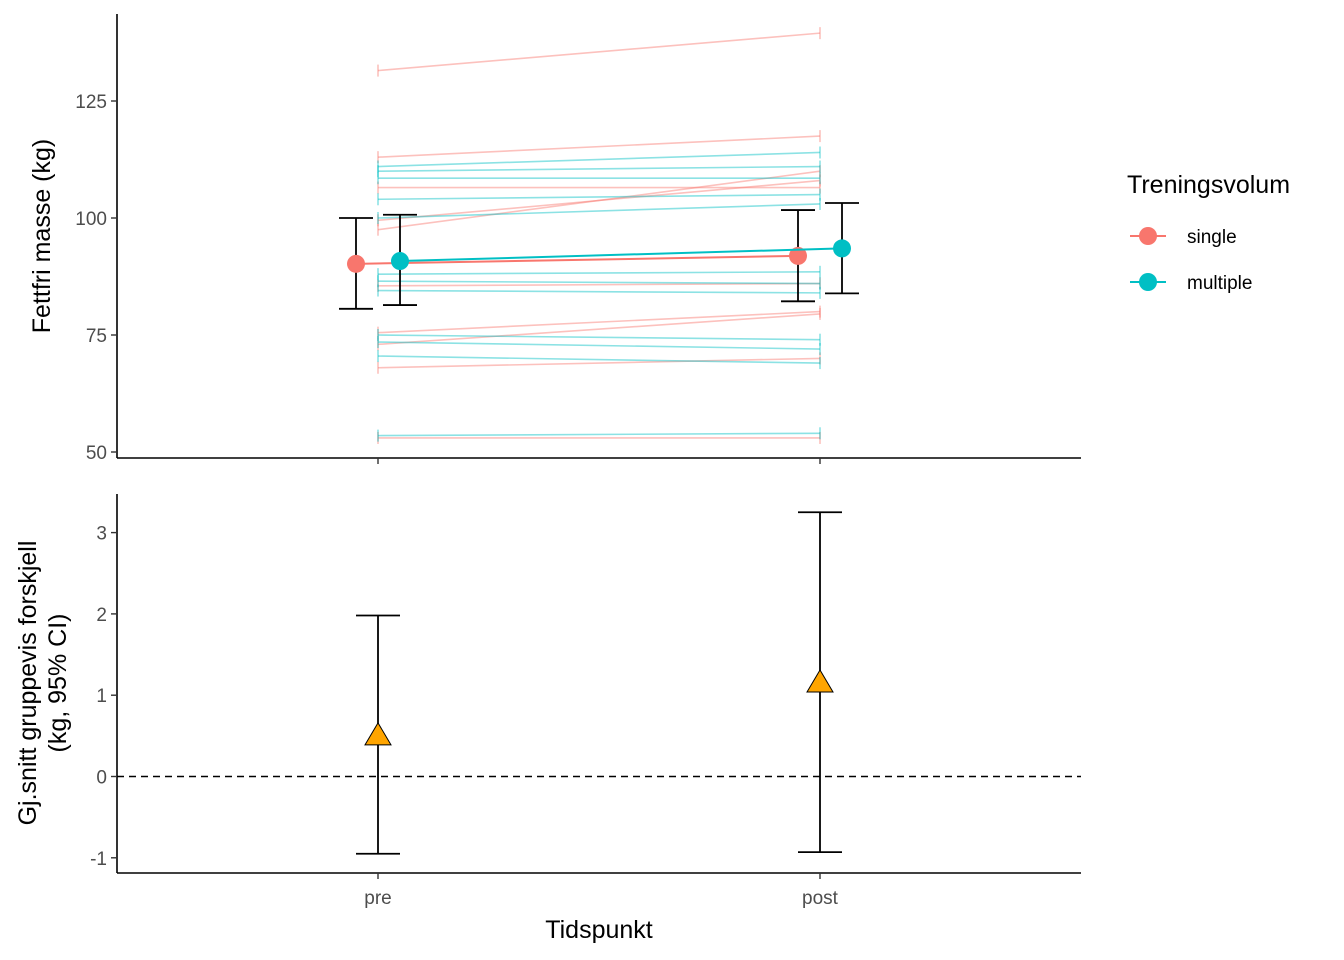 This screenshot has height=960, width=1344. I want to click on series-single, so click(577, 259).